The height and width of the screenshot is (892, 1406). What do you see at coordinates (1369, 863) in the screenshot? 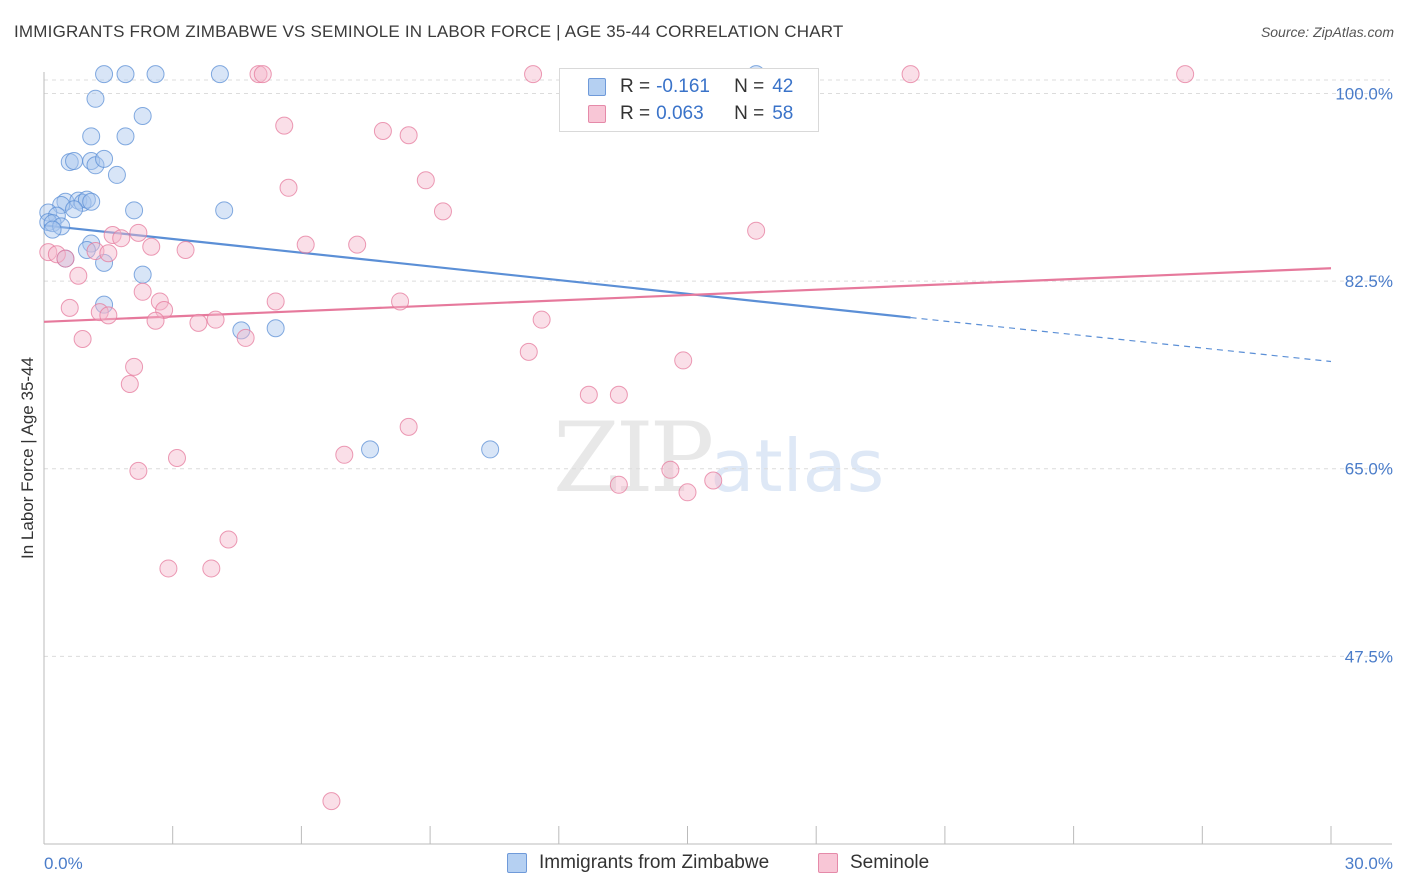
I see `x-tick-label: 30.0%` at bounding box center [1369, 863].